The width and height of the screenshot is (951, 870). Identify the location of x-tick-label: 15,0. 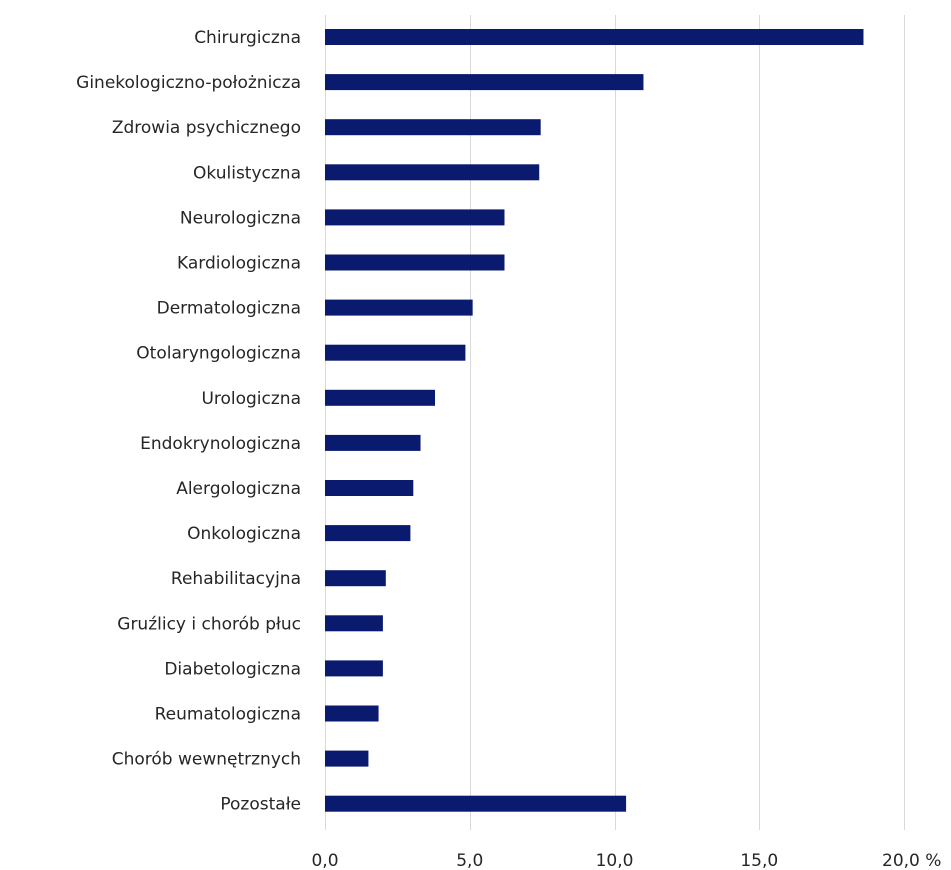
(759, 860).